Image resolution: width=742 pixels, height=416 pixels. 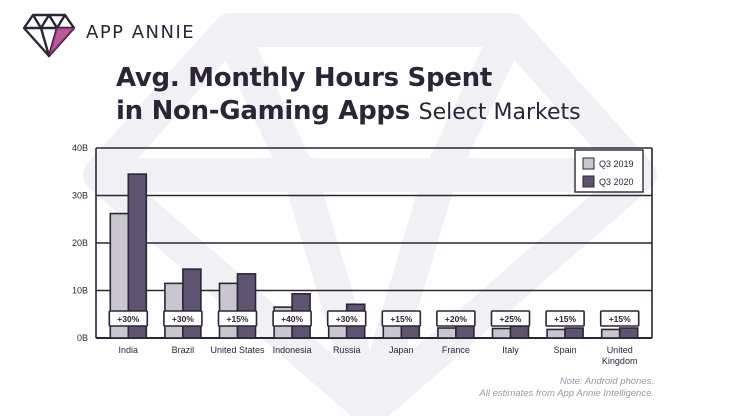 I want to click on x-tick-label: Italy, so click(x=510, y=350).